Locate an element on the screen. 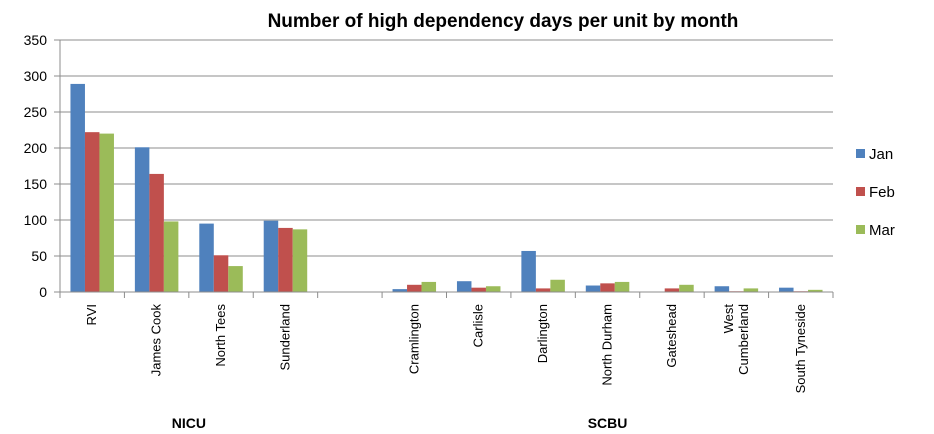  category-label: RVI is located at coordinates (91, 314).